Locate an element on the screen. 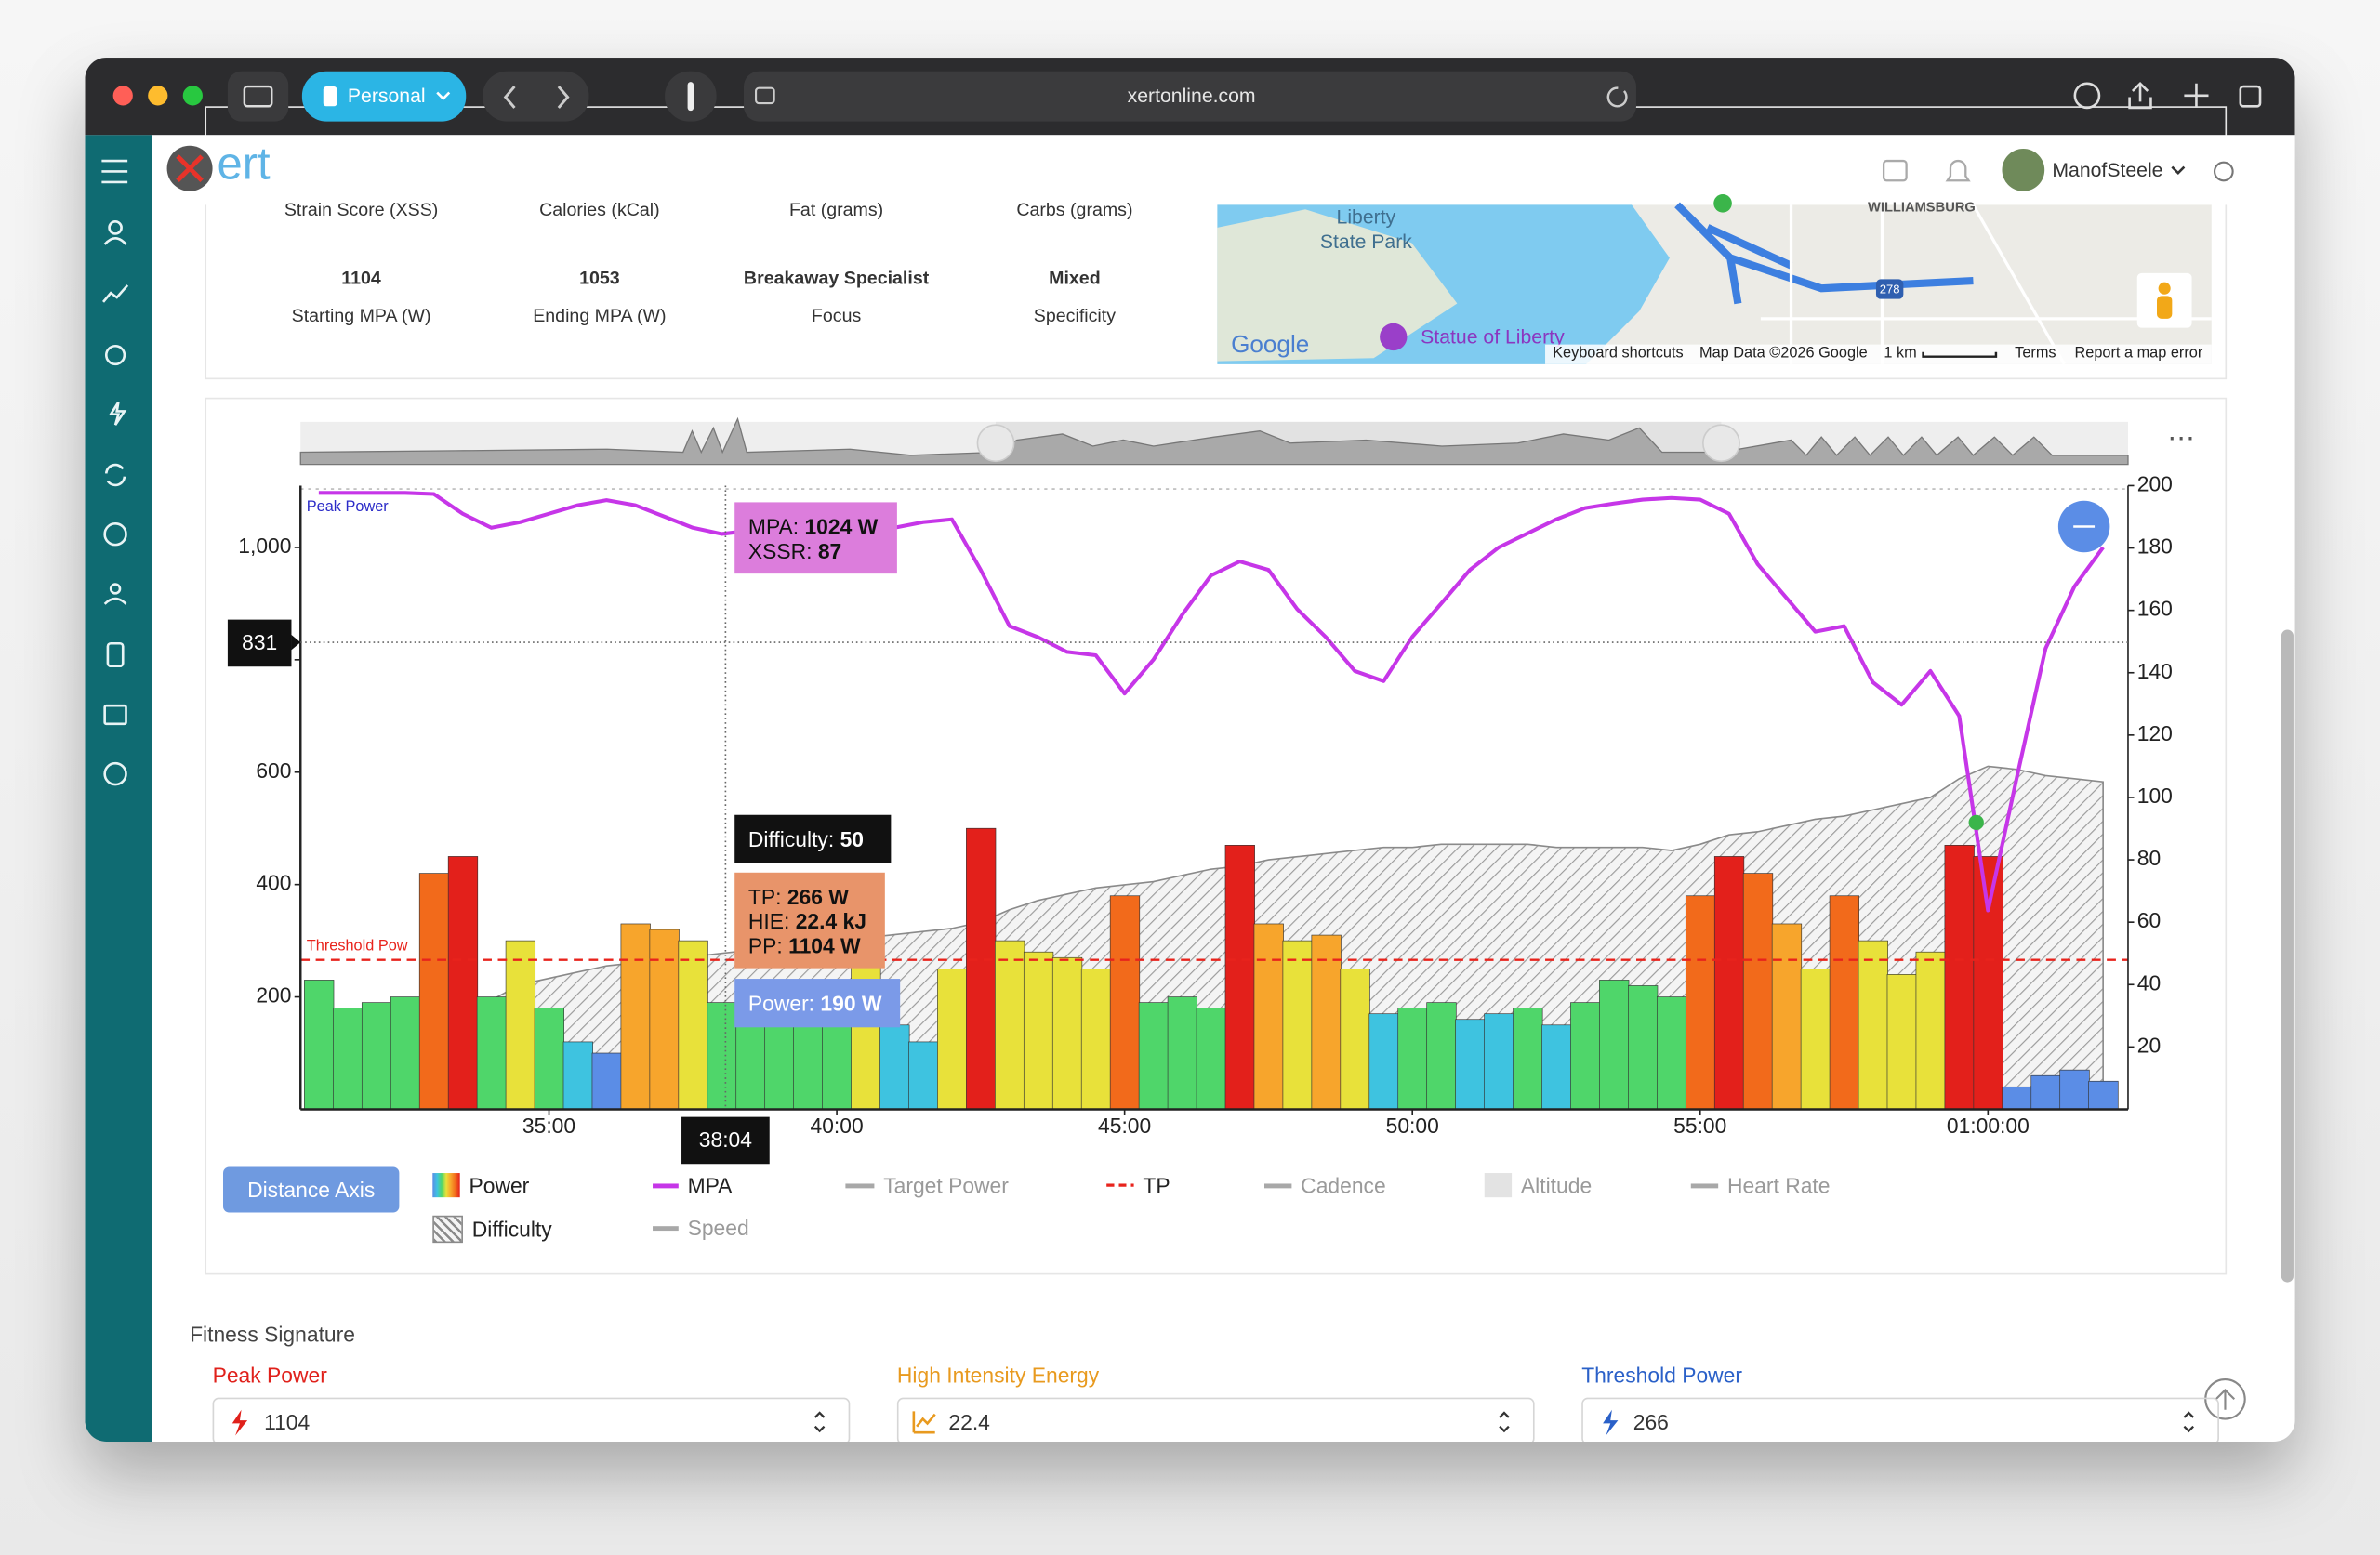  play-nav is located at coordinates (115, 534).